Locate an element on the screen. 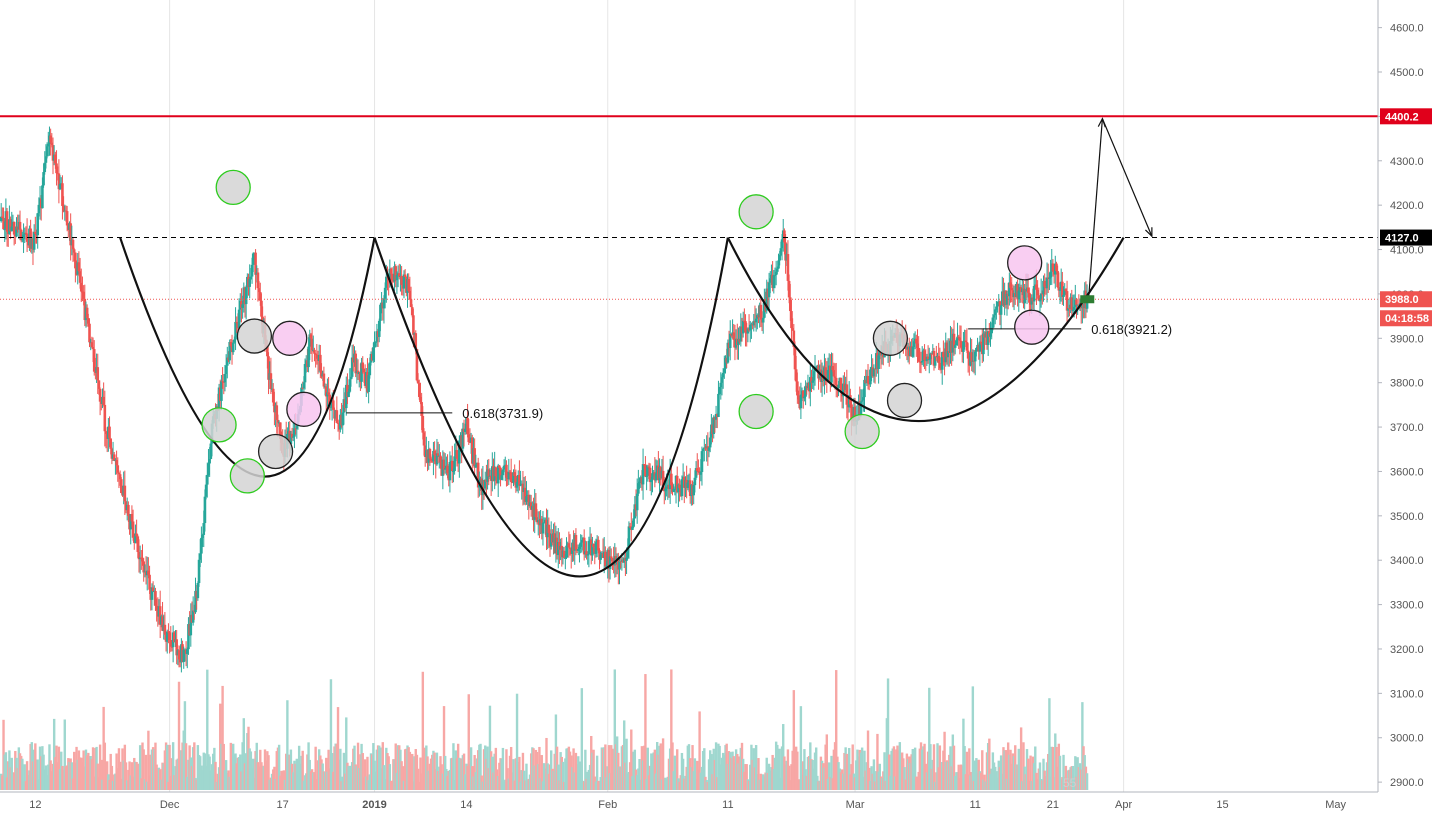 The height and width of the screenshot is (822, 1432). price-tick-label: 3700.0 is located at coordinates (1407, 428).